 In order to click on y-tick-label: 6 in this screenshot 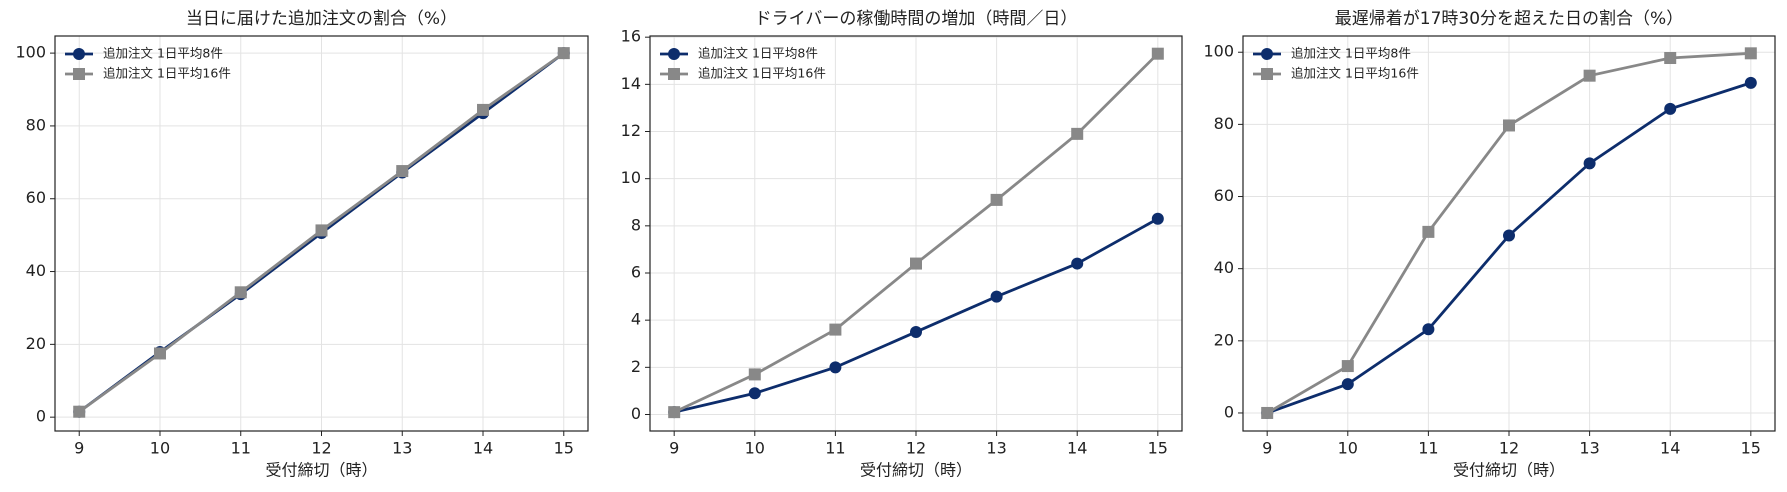, I will do `click(636, 272)`.